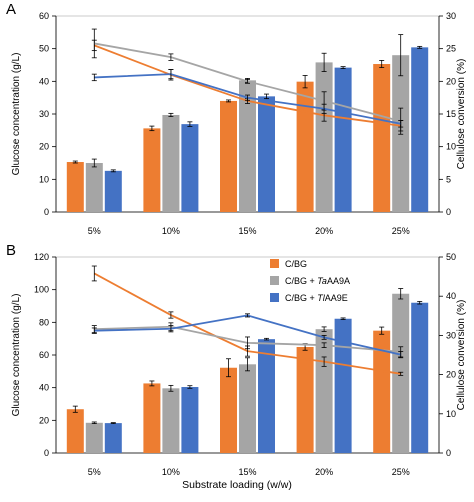 The height and width of the screenshot is (502, 474). Describe the element at coordinates (451, 296) in the screenshot. I see `y2-tick-label: 40` at that location.